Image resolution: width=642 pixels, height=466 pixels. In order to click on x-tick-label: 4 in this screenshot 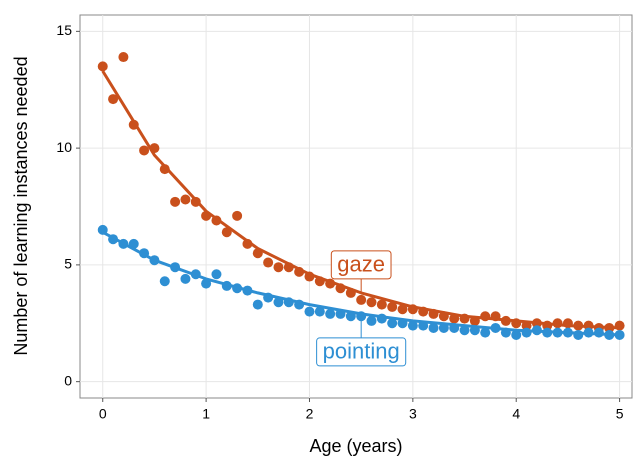, I will do `click(516, 414)`.